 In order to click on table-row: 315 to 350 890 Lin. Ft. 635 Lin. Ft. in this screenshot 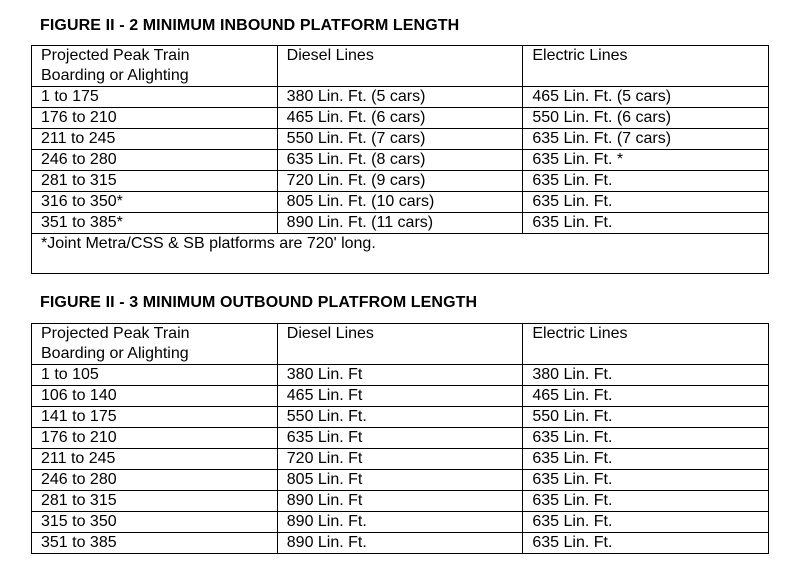, I will do `click(400, 522)`.